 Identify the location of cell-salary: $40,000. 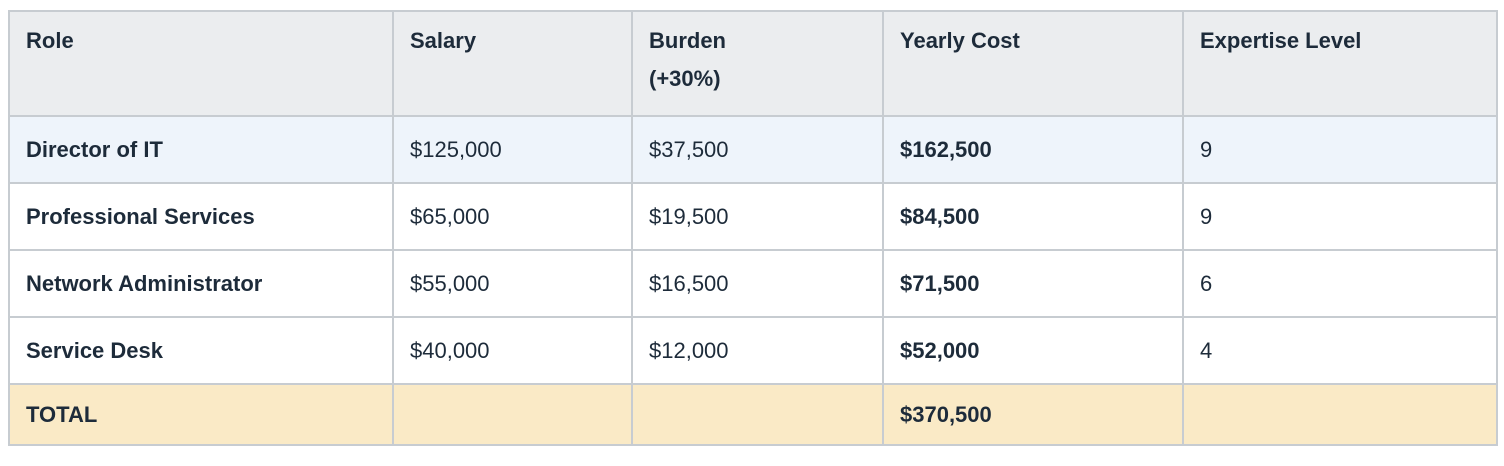
(512, 350).